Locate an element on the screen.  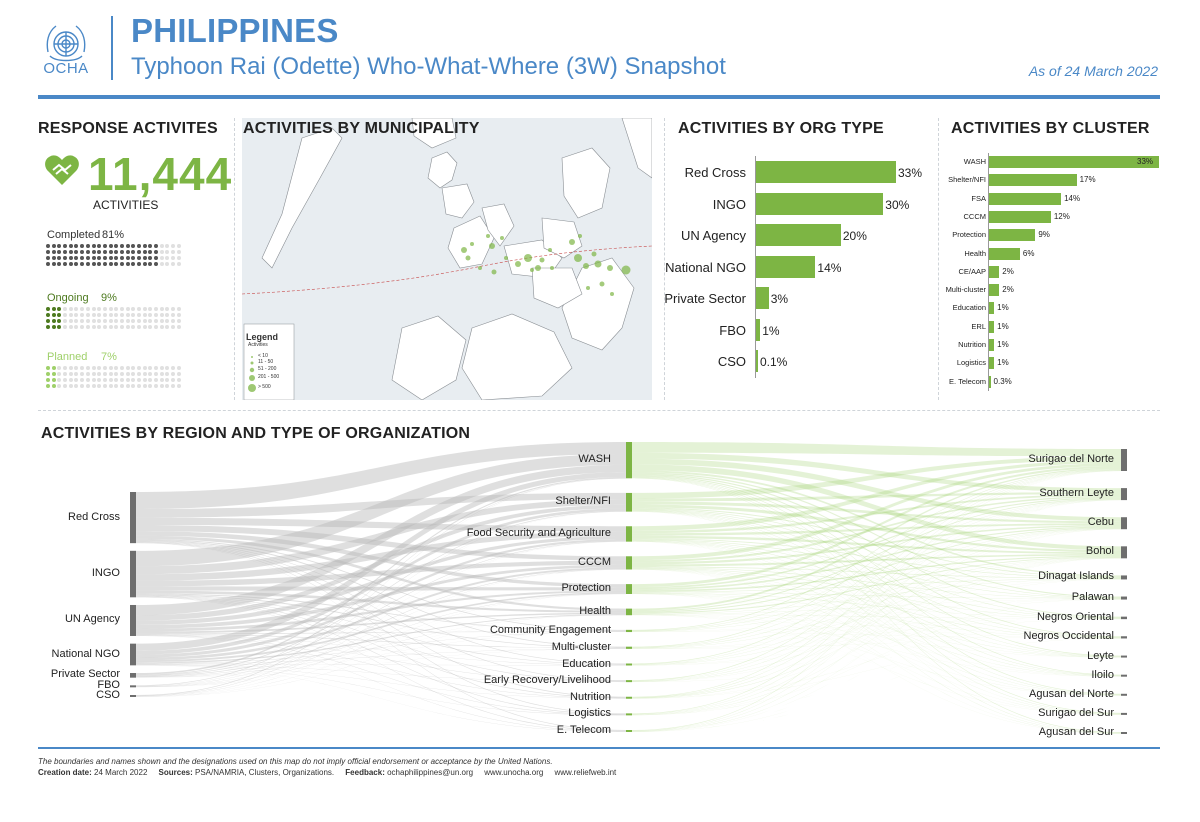
cluster-pct: 12% is located at coordinates (1061, 216).